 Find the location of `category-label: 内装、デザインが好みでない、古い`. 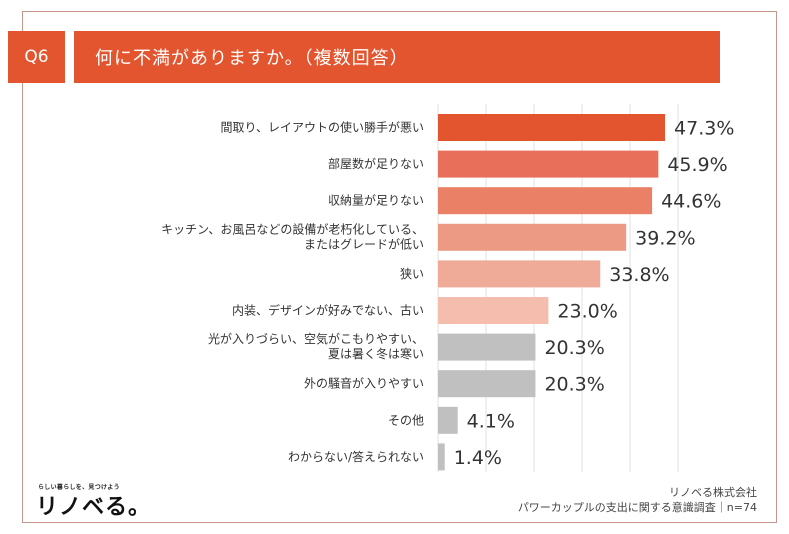

category-label: 内装、デザインが好みでない、古い is located at coordinates (328, 310).